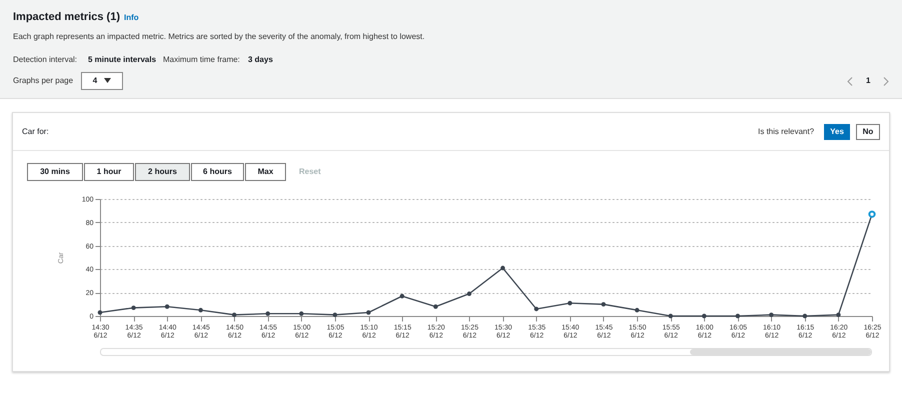 The height and width of the screenshot is (398, 902). Describe the element at coordinates (66, 17) in the screenshot. I see `chart-title: Impacted metrics (1)` at that location.